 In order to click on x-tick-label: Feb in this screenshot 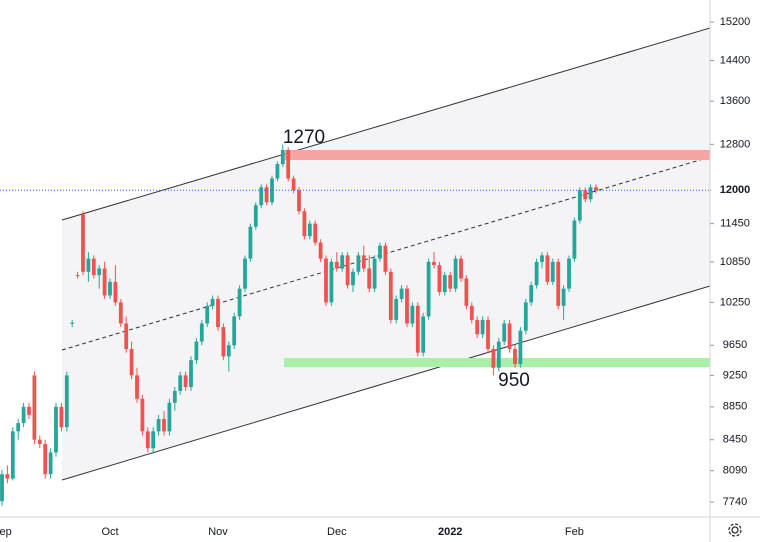, I will do `click(574, 532)`.